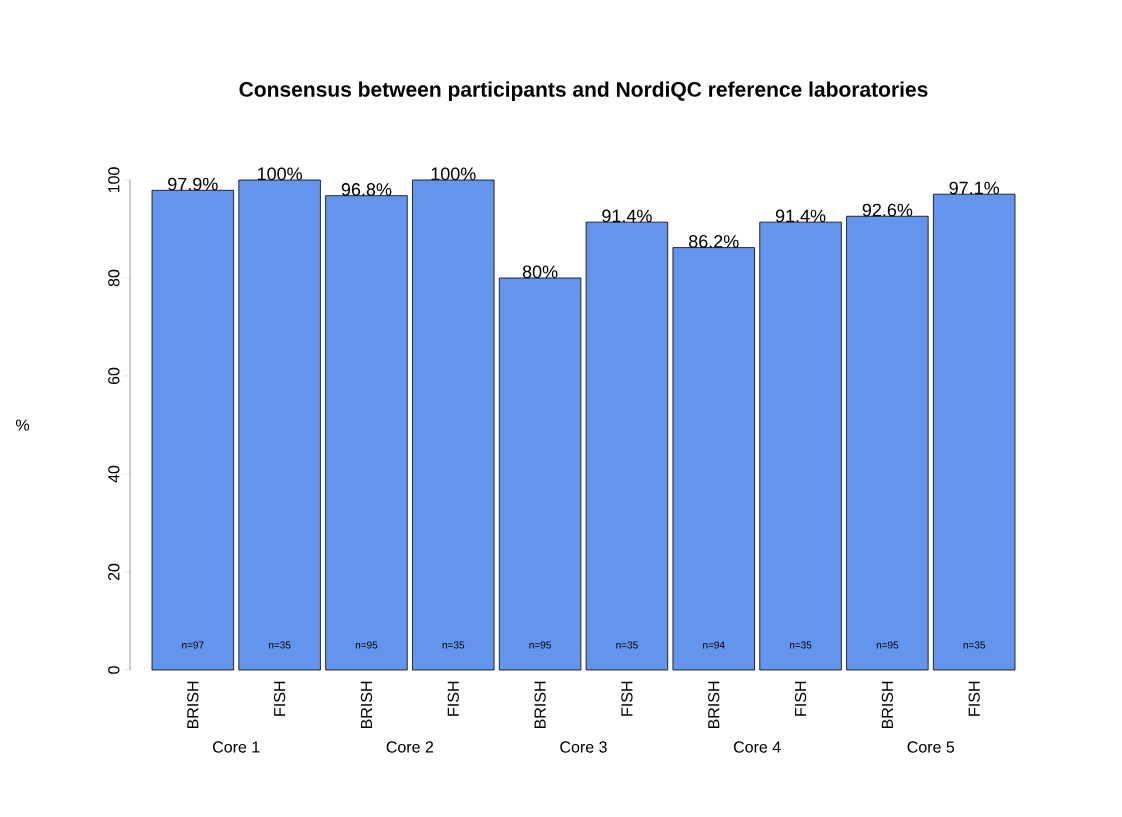 Image resolution: width=1122 pixels, height=817 pixels. What do you see at coordinates (714, 645) in the screenshot?
I see `annotation: n=94` at bounding box center [714, 645].